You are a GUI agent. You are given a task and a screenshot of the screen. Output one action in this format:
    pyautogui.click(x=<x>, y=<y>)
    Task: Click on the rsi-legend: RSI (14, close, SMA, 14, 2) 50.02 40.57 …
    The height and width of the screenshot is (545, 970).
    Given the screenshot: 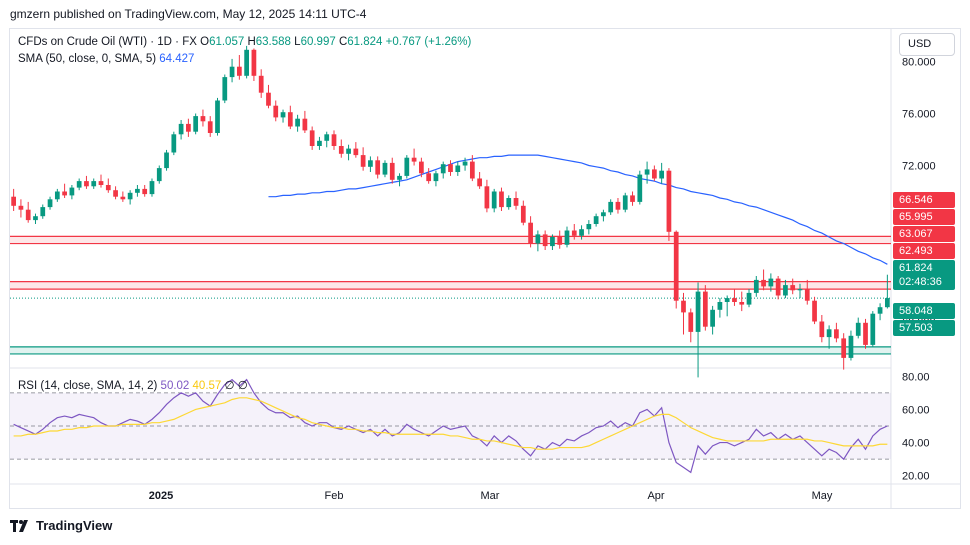 What is the action you would take?
    pyautogui.click(x=133, y=385)
    